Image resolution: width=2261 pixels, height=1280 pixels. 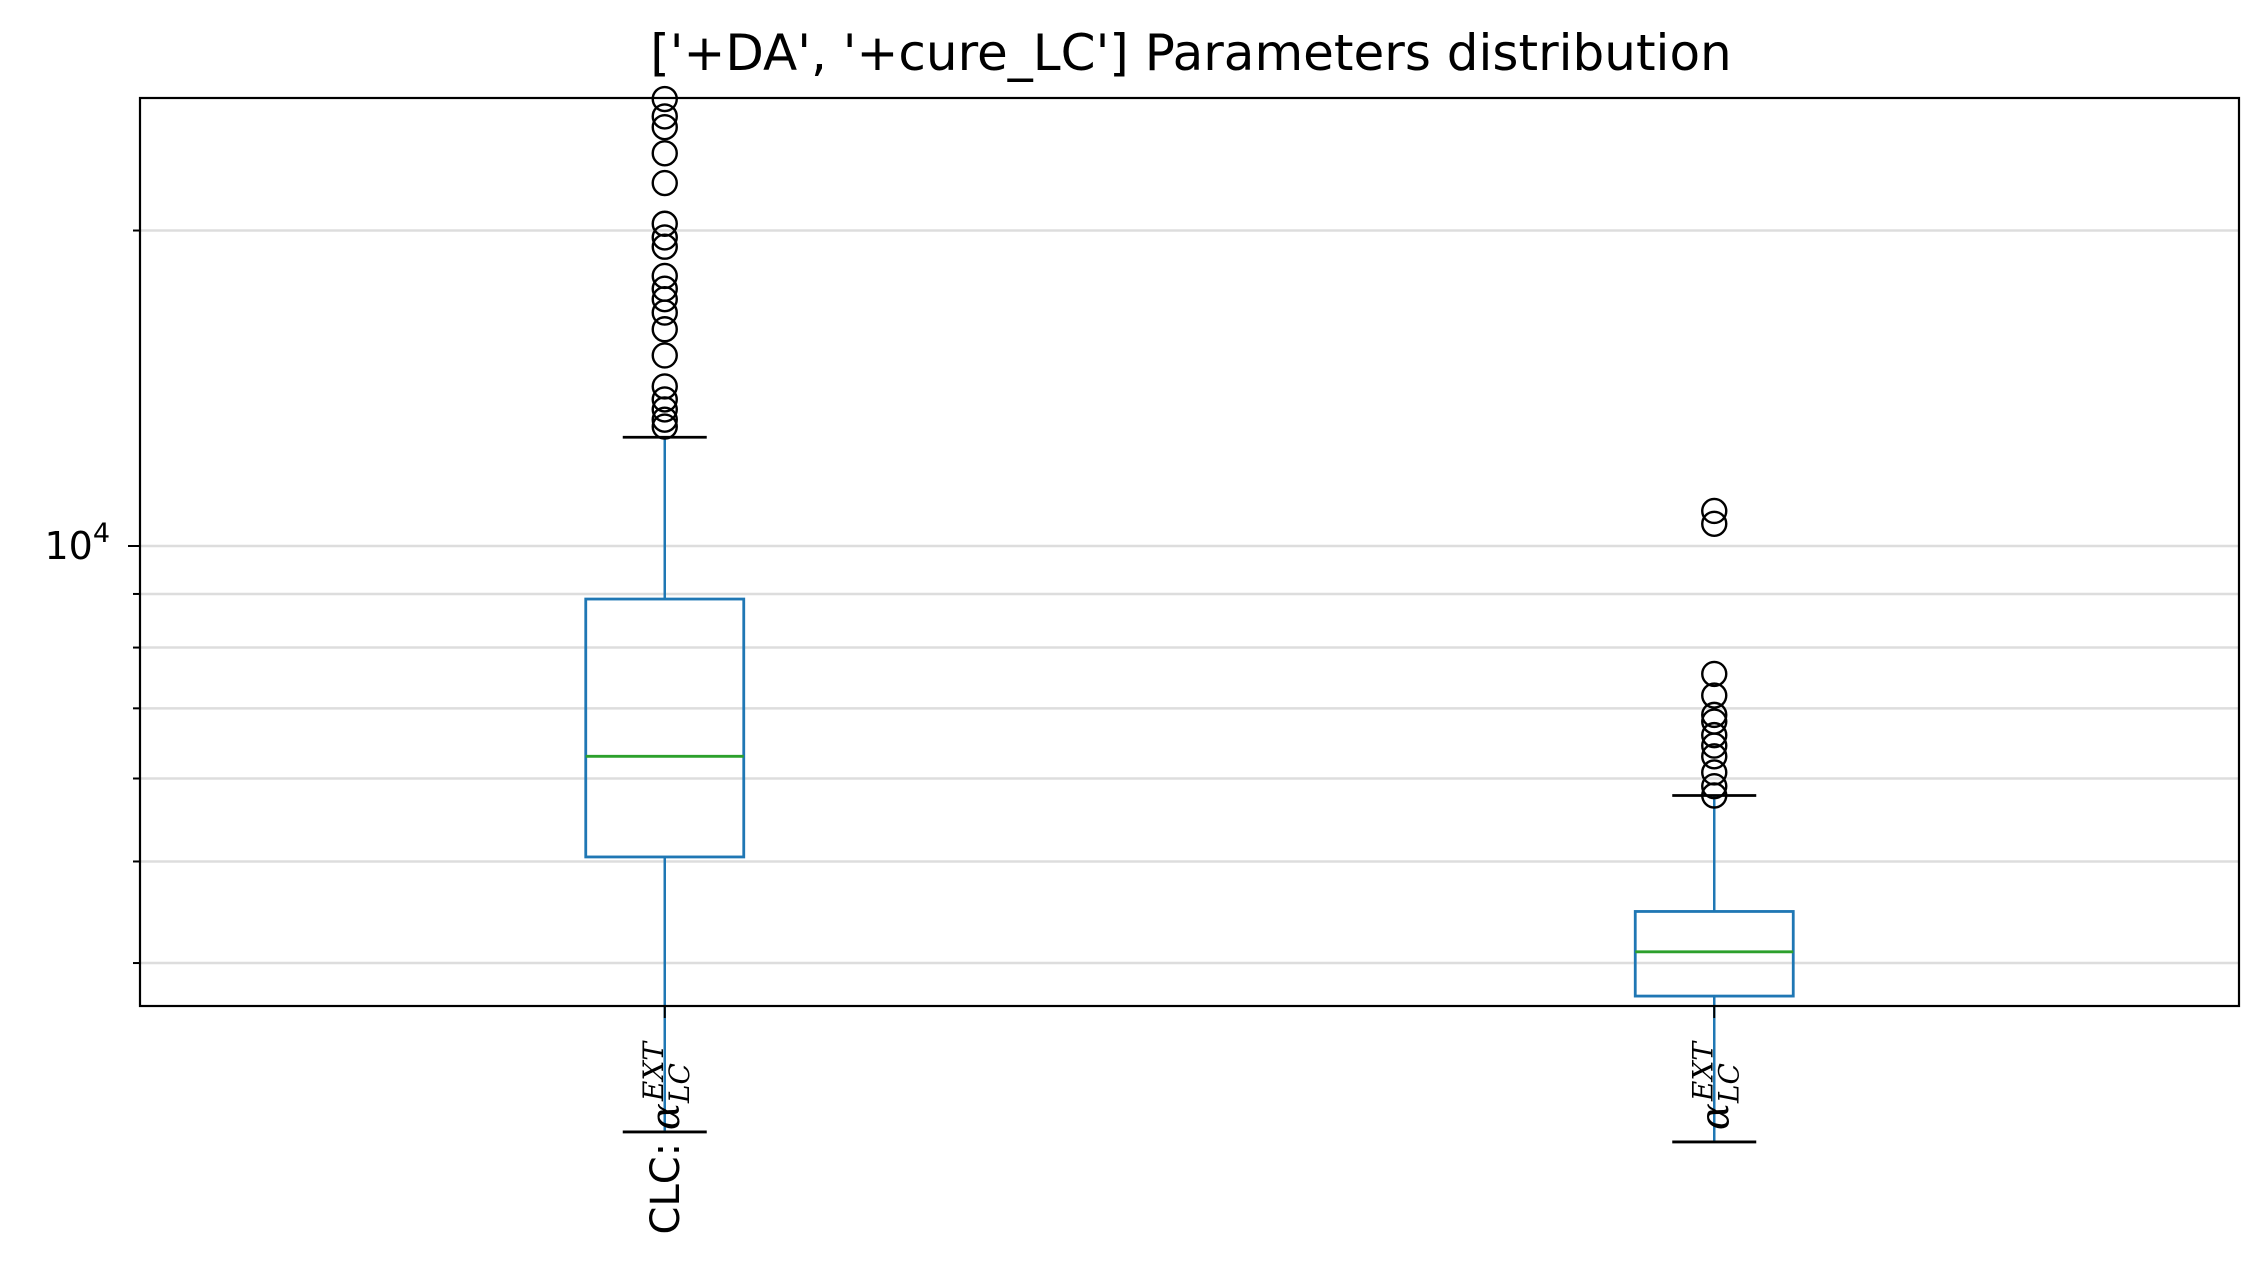 I want to click on y-axis-ticks: 104, so click(x=92, y=597).